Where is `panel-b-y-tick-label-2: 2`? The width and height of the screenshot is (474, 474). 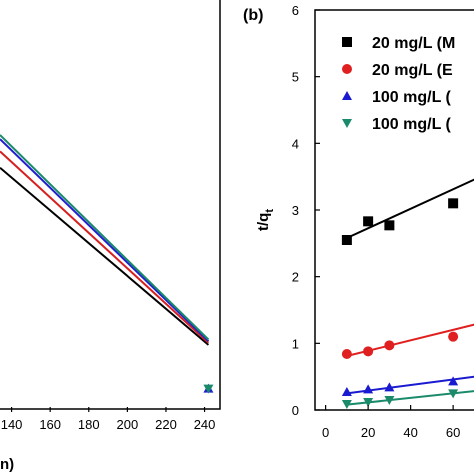 panel-b-y-tick-label-2: 2 is located at coordinates (295, 277).